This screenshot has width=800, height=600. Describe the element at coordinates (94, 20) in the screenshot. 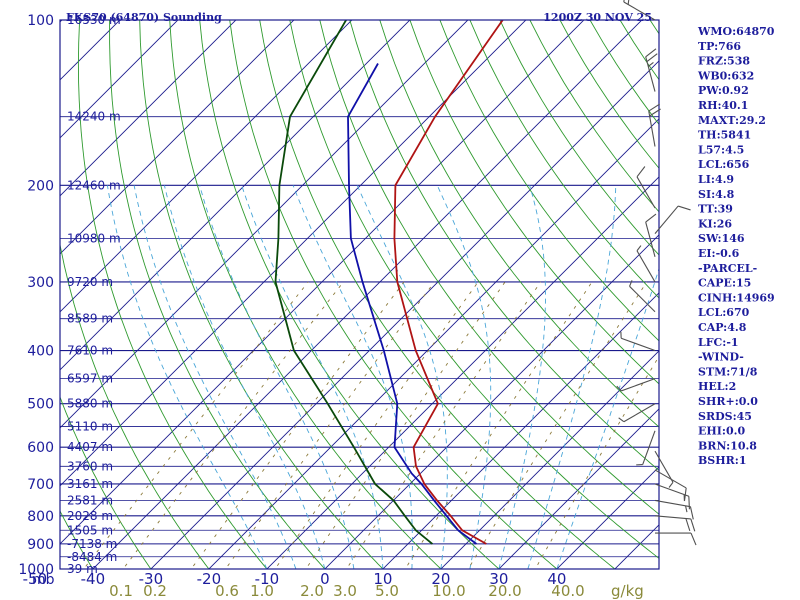

I see `height-label: 16530 m` at that location.